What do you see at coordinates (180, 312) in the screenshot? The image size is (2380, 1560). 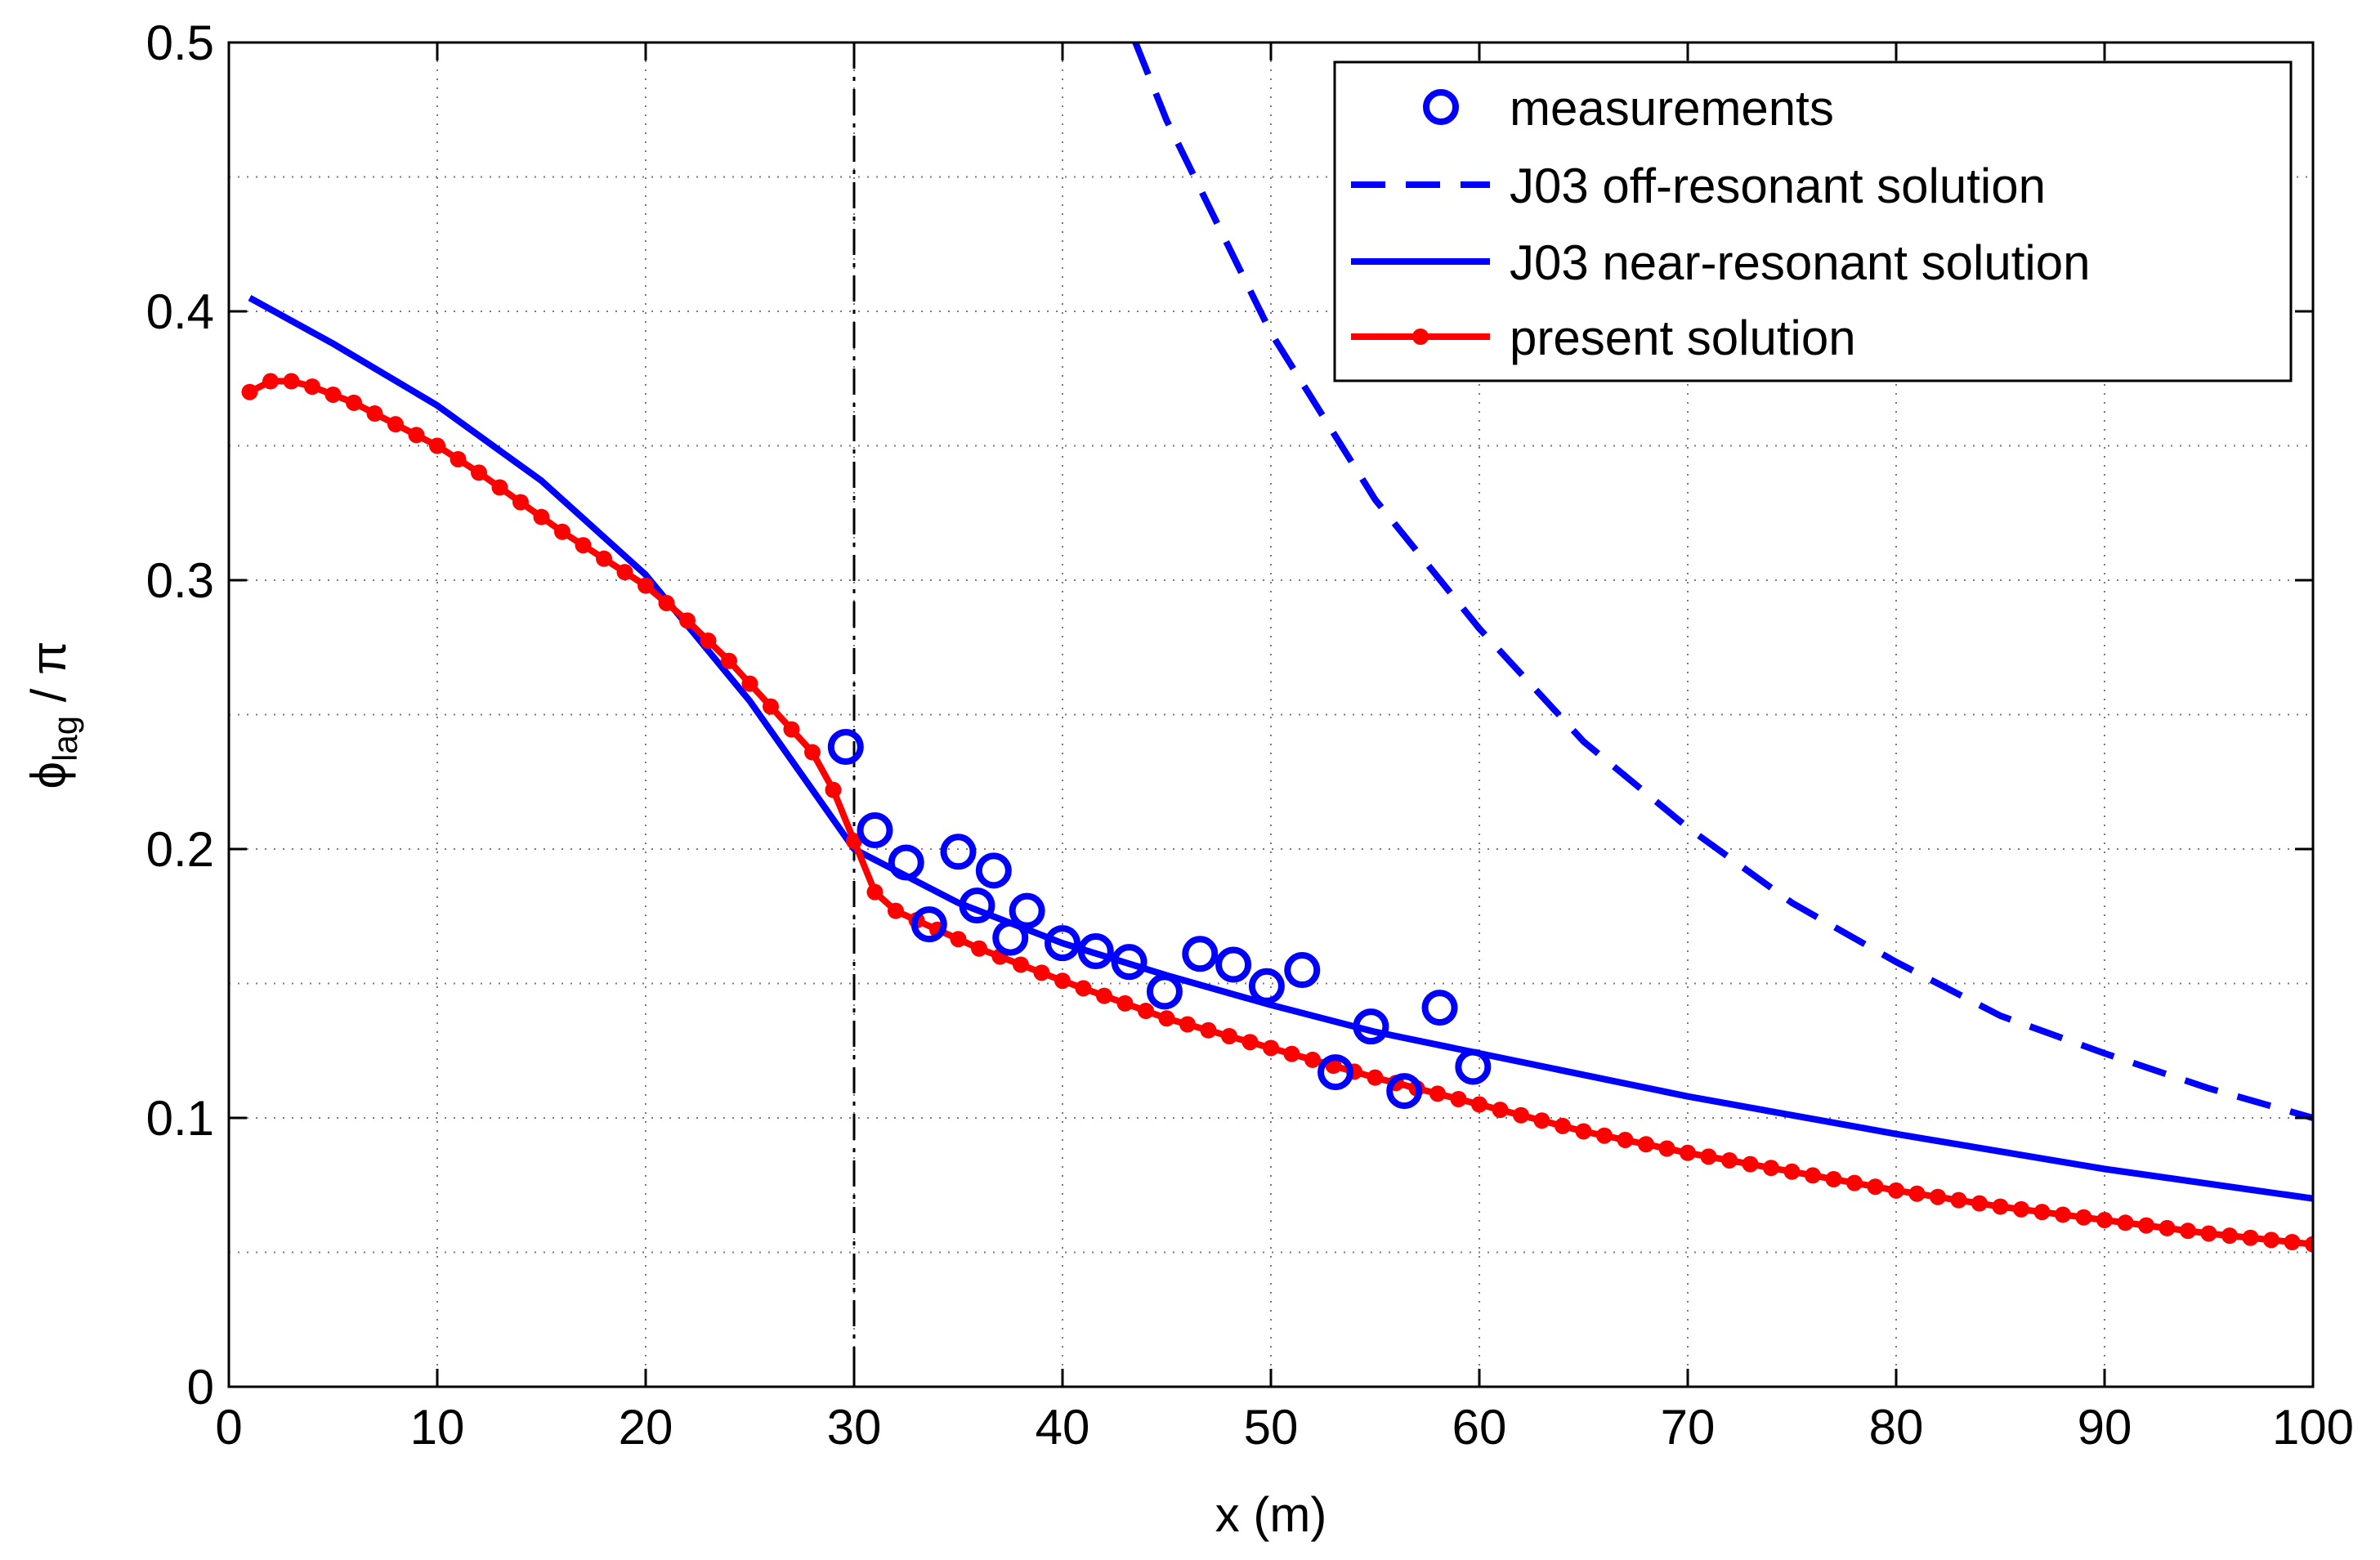 I see `y-tick-label: 0.4` at bounding box center [180, 312].